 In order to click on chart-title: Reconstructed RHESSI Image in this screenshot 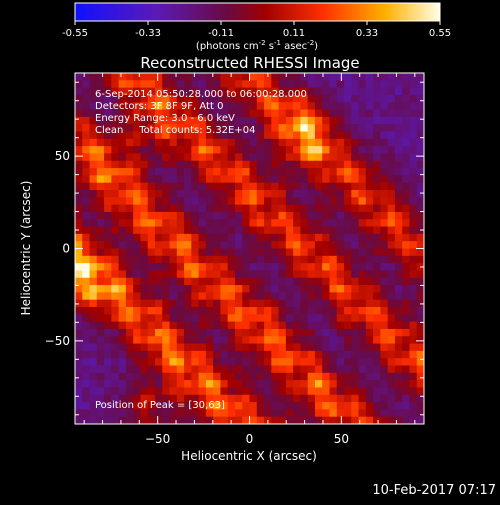, I will do `click(249, 63)`.